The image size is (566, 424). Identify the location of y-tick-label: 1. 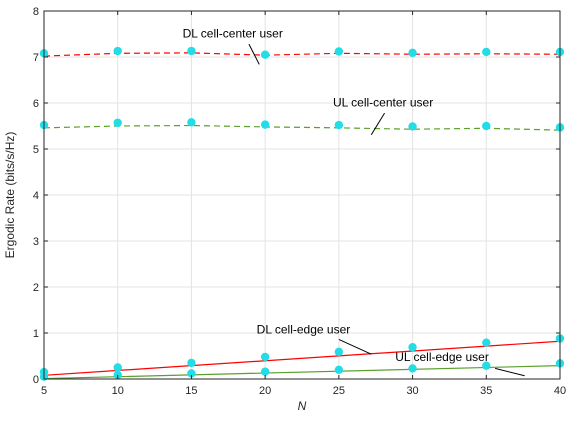
(36, 334).